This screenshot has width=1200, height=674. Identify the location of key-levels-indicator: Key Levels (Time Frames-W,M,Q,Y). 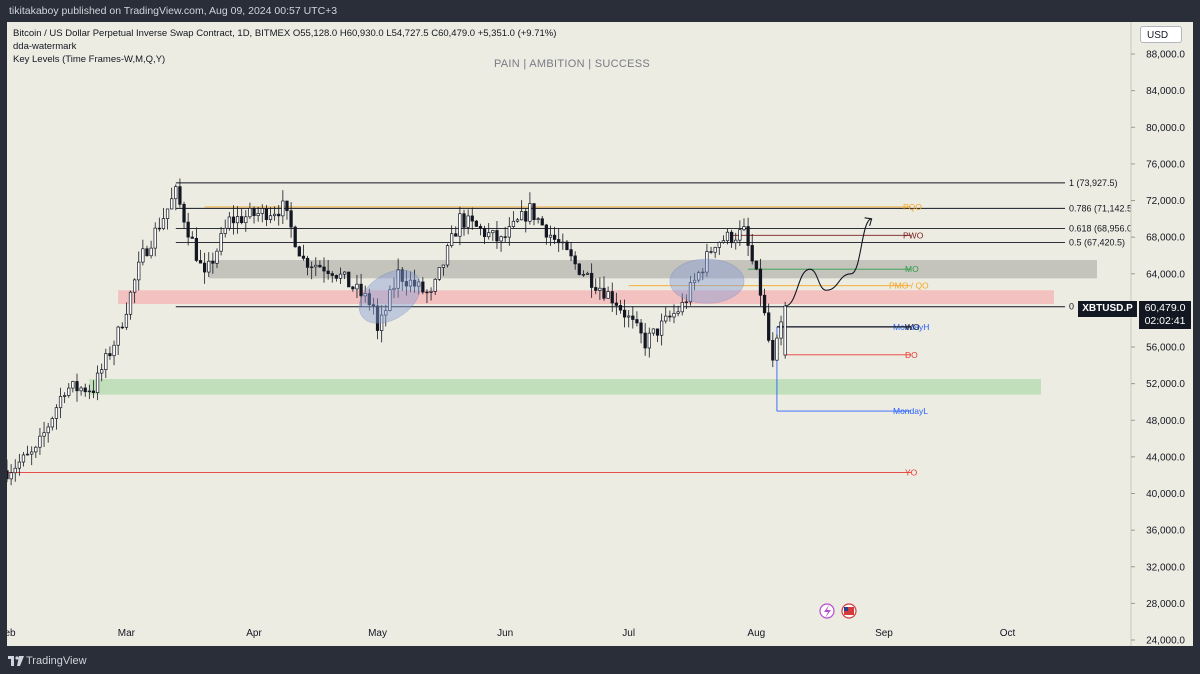
(89, 59).